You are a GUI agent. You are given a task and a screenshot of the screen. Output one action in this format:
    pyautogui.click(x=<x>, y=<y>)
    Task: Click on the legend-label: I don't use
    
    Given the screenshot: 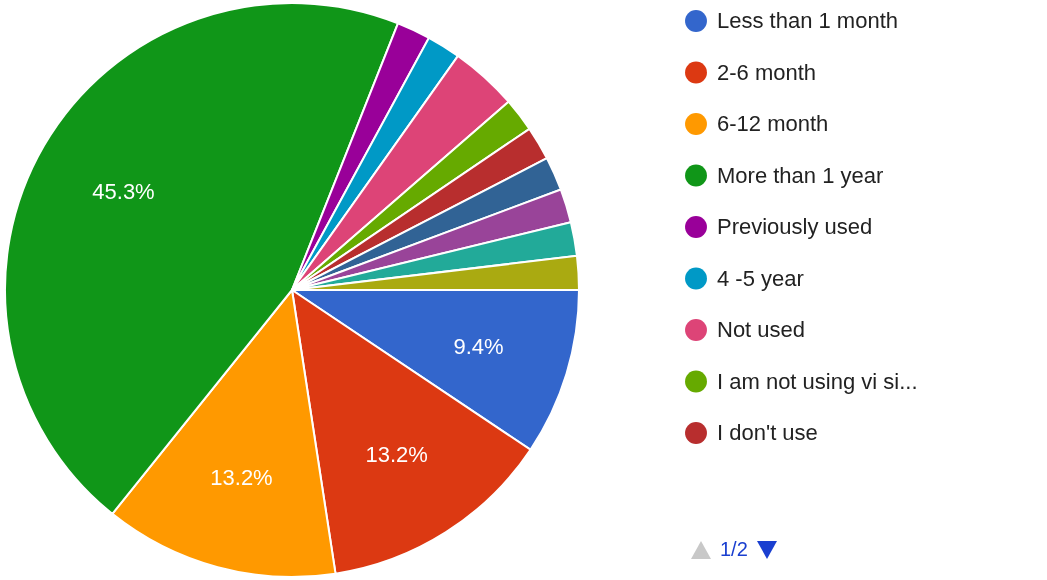 What is the action you would take?
    pyautogui.click(x=767, y=432)
    